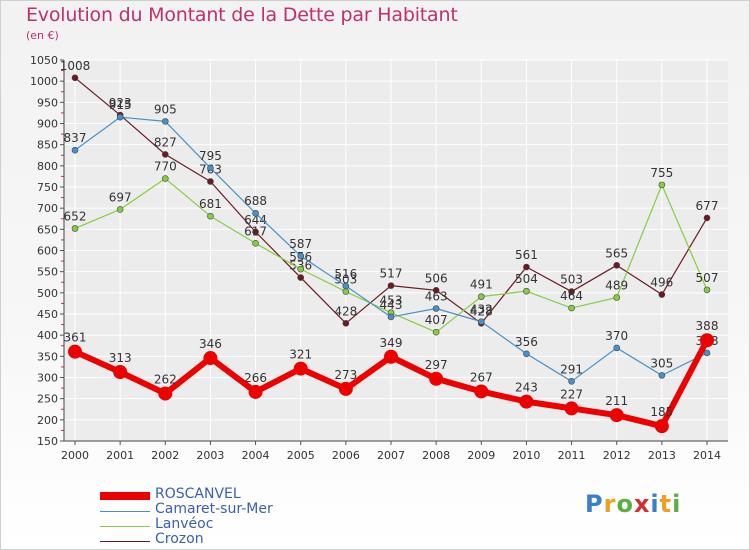 This screenshot has width=750, height=550. What do you see at coordinates (526, 255) in the screenshot?
I see `data-label: 561` at bounding box center [526, 255].